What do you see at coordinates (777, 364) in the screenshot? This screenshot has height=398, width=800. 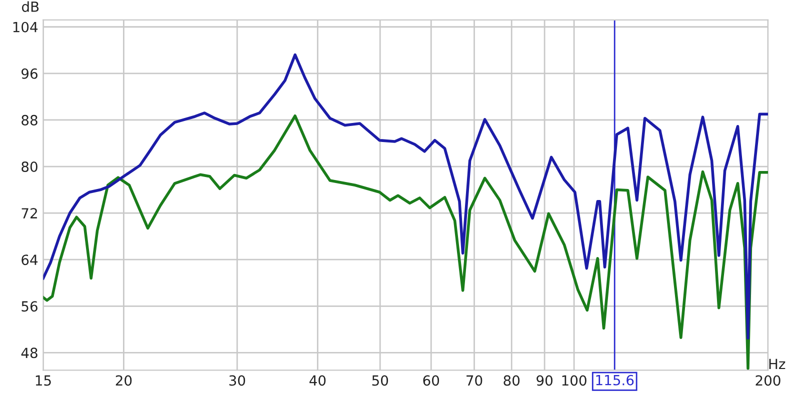 I see `x-axis-title: Hz` at bounding box center [777, 364].